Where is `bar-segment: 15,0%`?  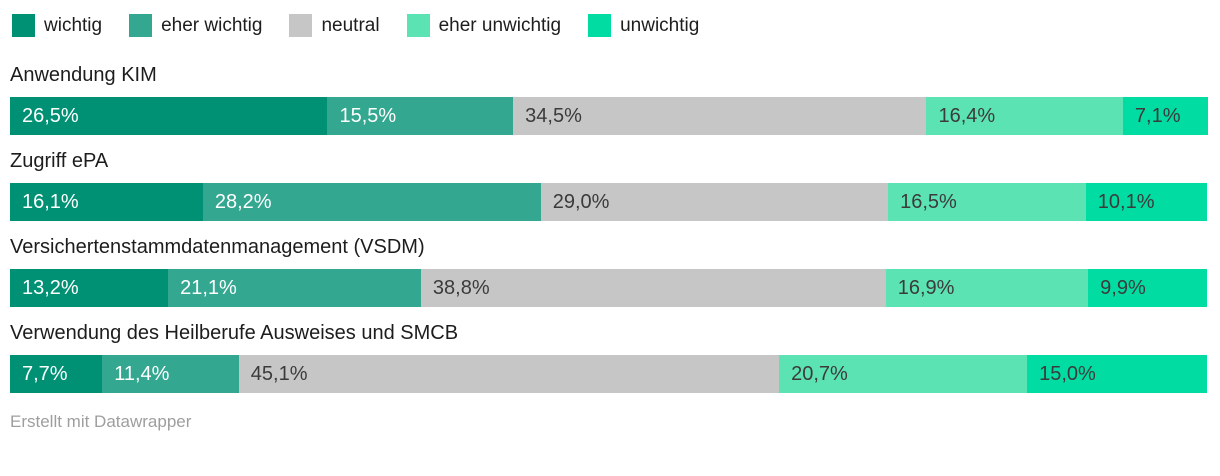 bar-segment: 15,0% is located at coordinates (1117, 374).